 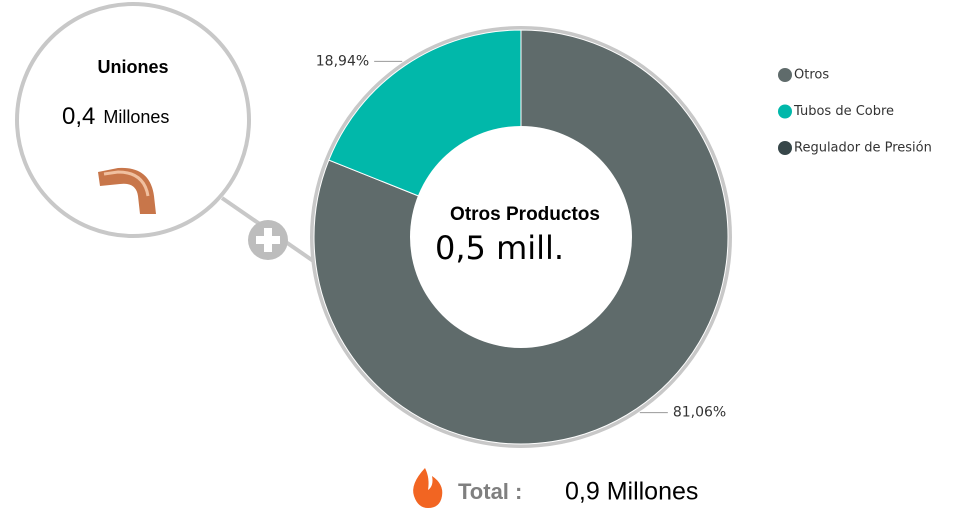 I want to click on legend-label: Regulador de Presión, so click(x=863, y=148).